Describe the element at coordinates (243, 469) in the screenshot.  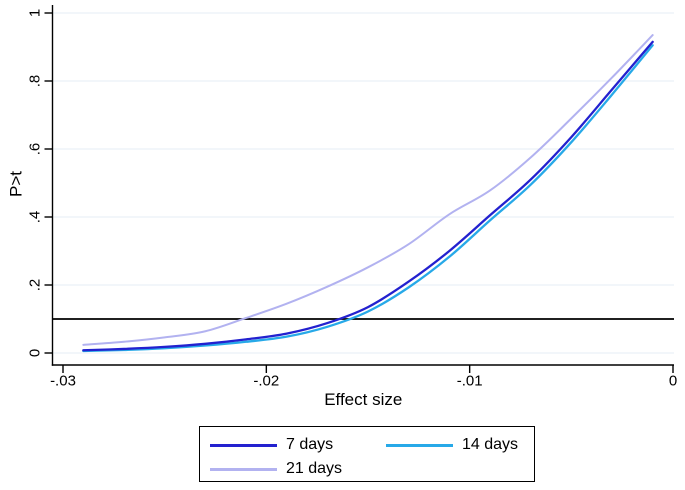
I see `legend-line-sample-21-days` at that location.